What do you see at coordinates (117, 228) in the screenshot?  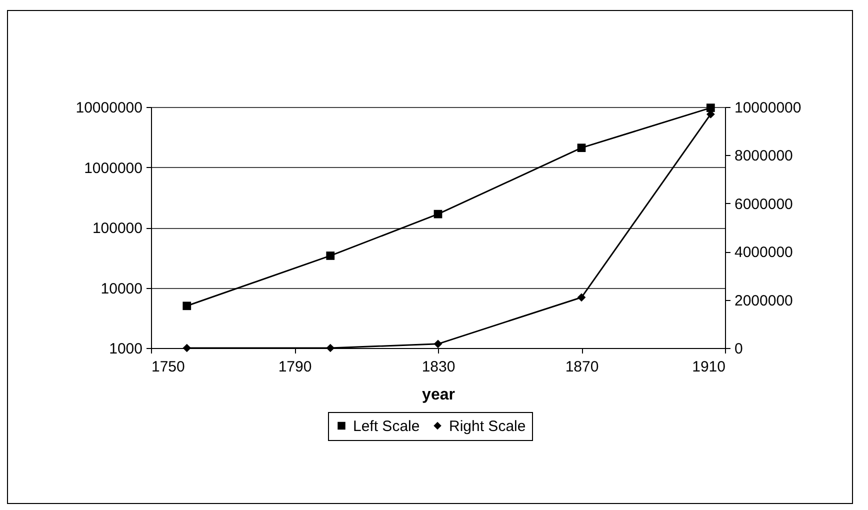 I see `y-tick-label: 100000` at bounding box center [117, 228].